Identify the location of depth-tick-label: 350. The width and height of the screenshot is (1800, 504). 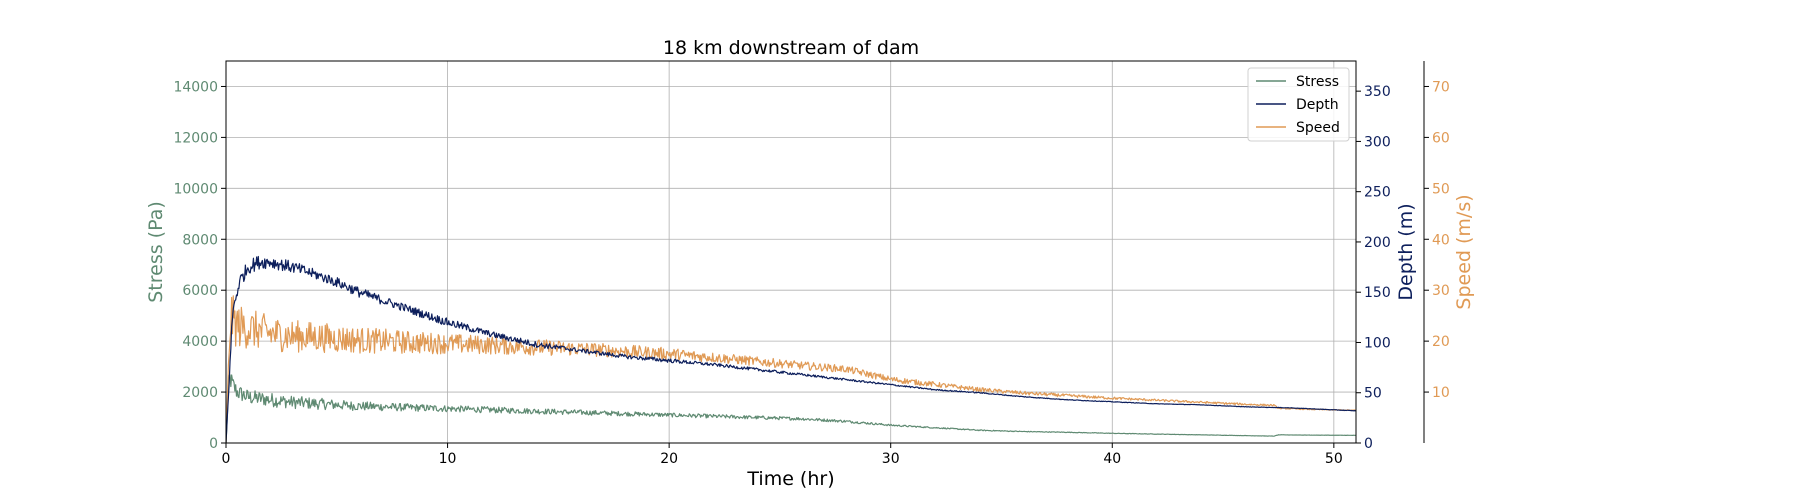
(1377, 92).